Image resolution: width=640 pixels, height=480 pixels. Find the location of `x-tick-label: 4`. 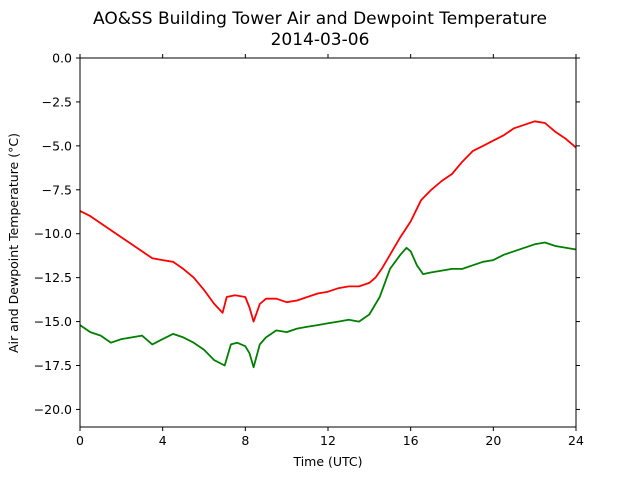

x-tick-label: 4 is located at coordinates (163, 440).